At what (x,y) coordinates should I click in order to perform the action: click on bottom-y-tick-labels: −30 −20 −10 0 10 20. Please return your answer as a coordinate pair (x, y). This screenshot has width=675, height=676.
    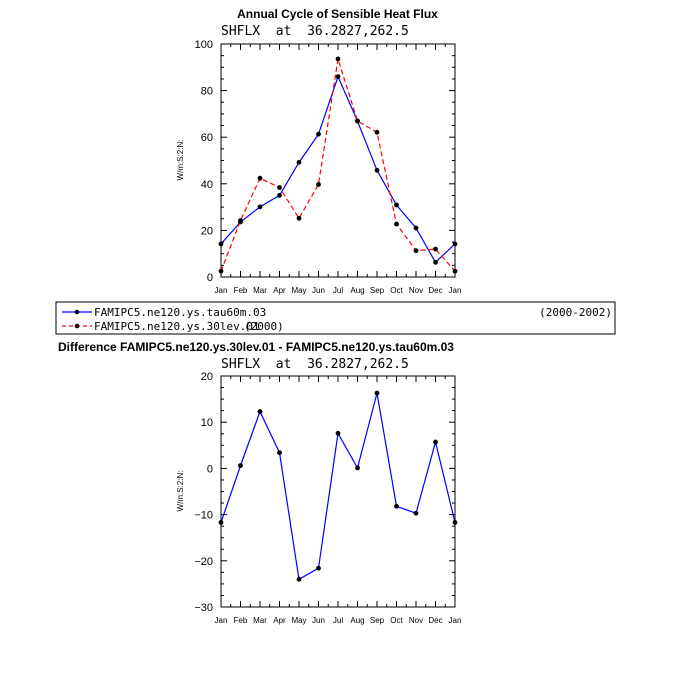
    Looking at the image, I should click on (203, 492).